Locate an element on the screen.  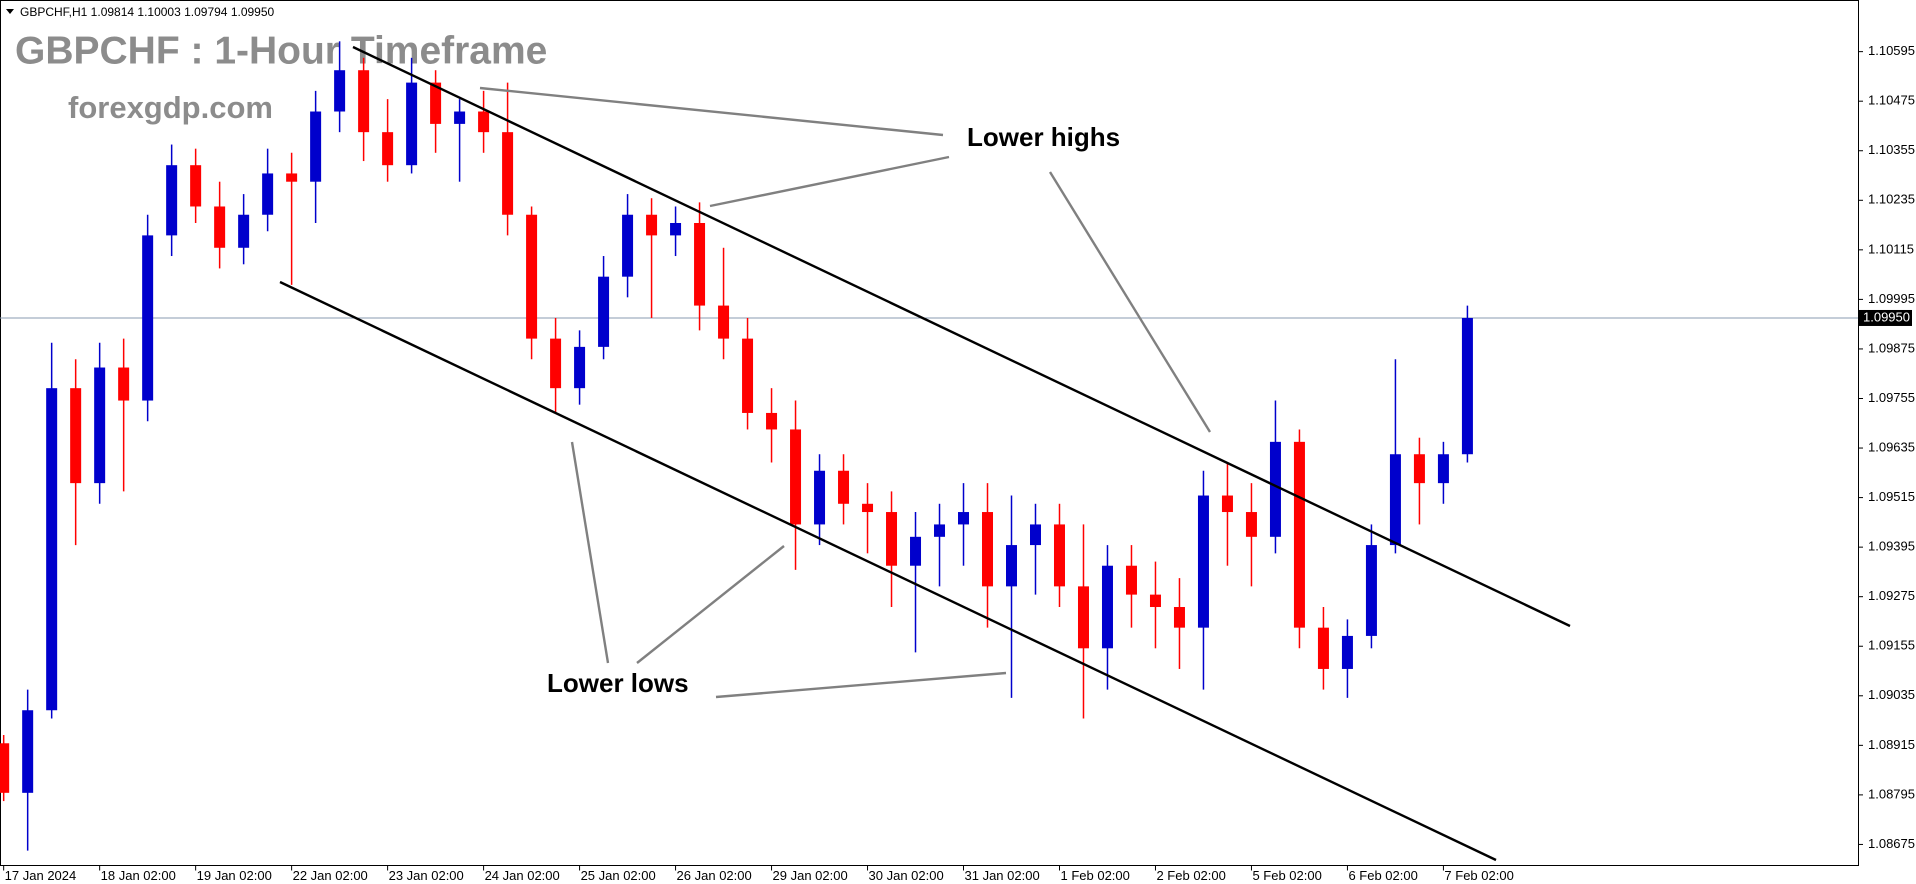
y-tick-label: 1.10115 is located at coordinates (1891, 248).